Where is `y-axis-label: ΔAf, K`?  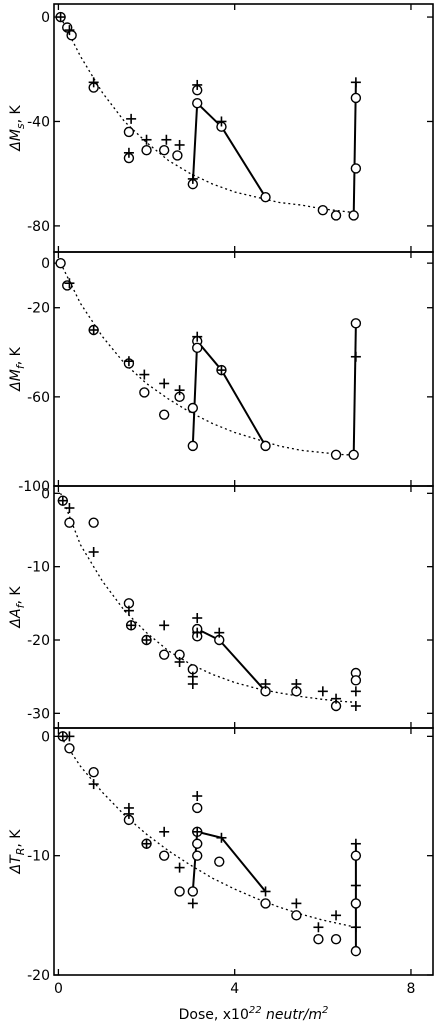
y-axis-label: ΔAf, K is located at coordinates (17, 607).